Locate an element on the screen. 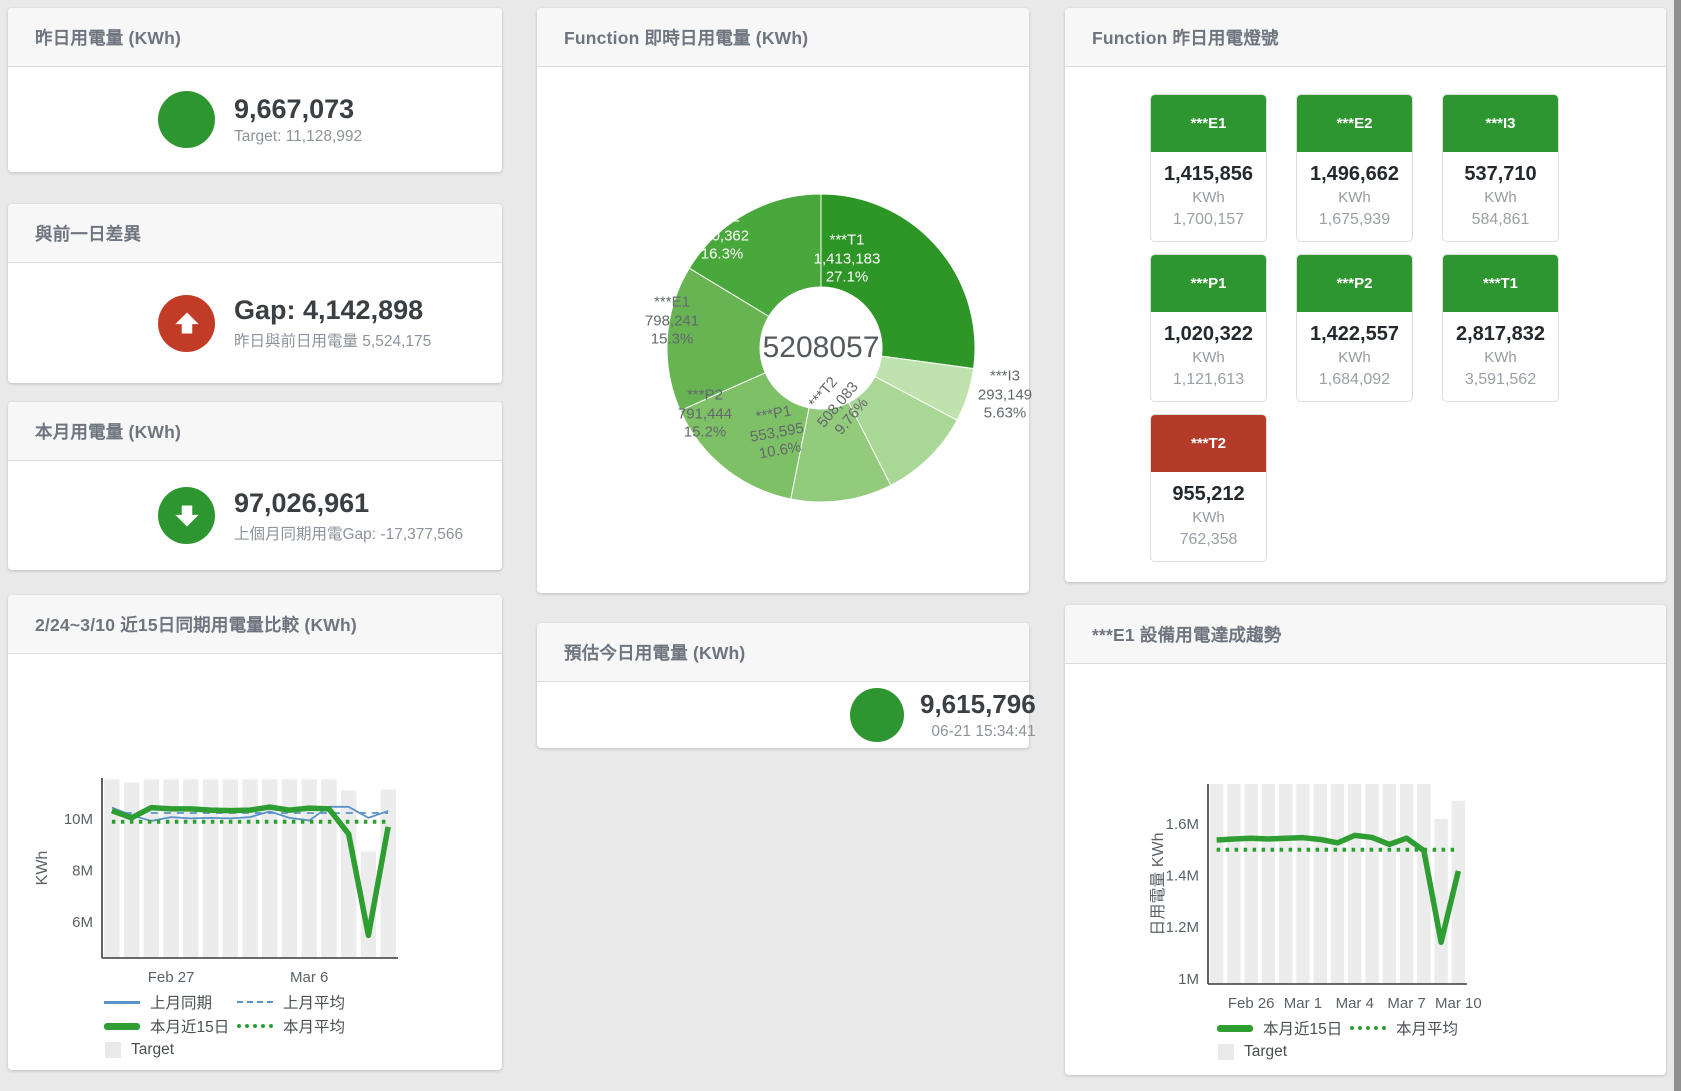 The width and height of the screenshot is (1681, 1091). comparison-line-chart: 6M 8M 10M Feb 27 Mar 6 KWh is located at coordinates (216, 882).